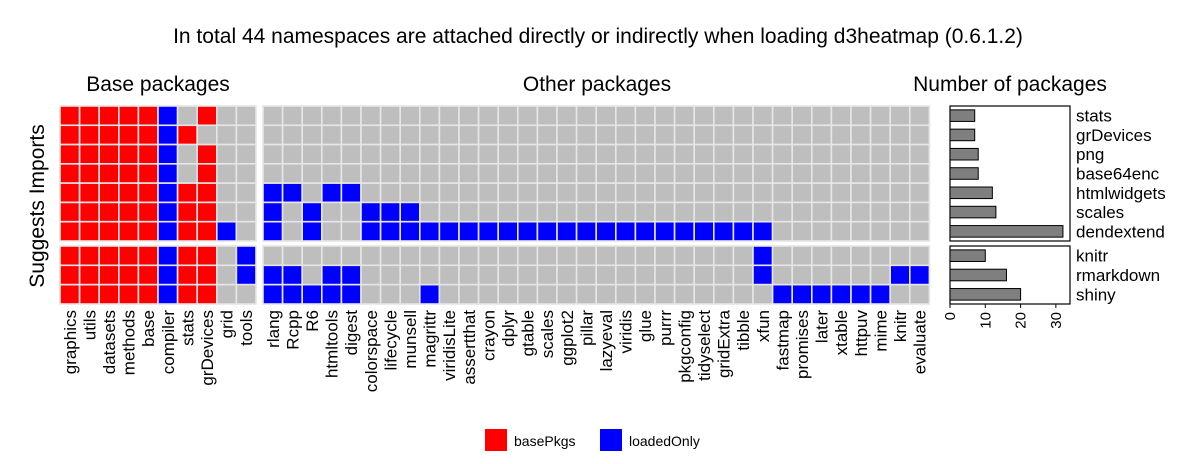 This screenshot has height=464, width=1197. Describe the element at coordinates (1010, 84) in the screenshot. I see `facet-label-count: Number of packages` at that location.